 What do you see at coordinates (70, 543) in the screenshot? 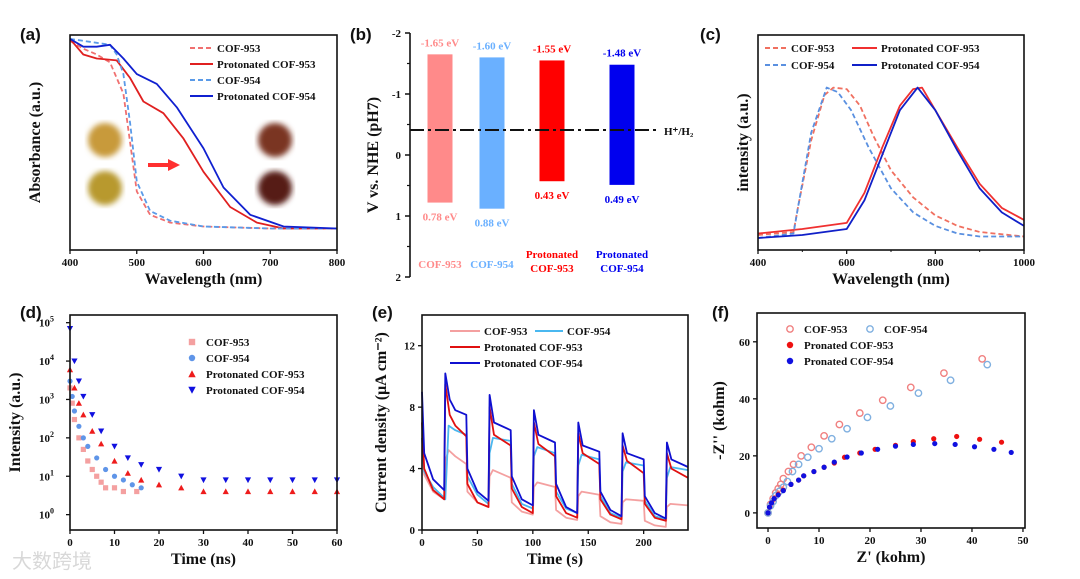
I see `x-tick-label: 0` at bounding box center [70, 543].